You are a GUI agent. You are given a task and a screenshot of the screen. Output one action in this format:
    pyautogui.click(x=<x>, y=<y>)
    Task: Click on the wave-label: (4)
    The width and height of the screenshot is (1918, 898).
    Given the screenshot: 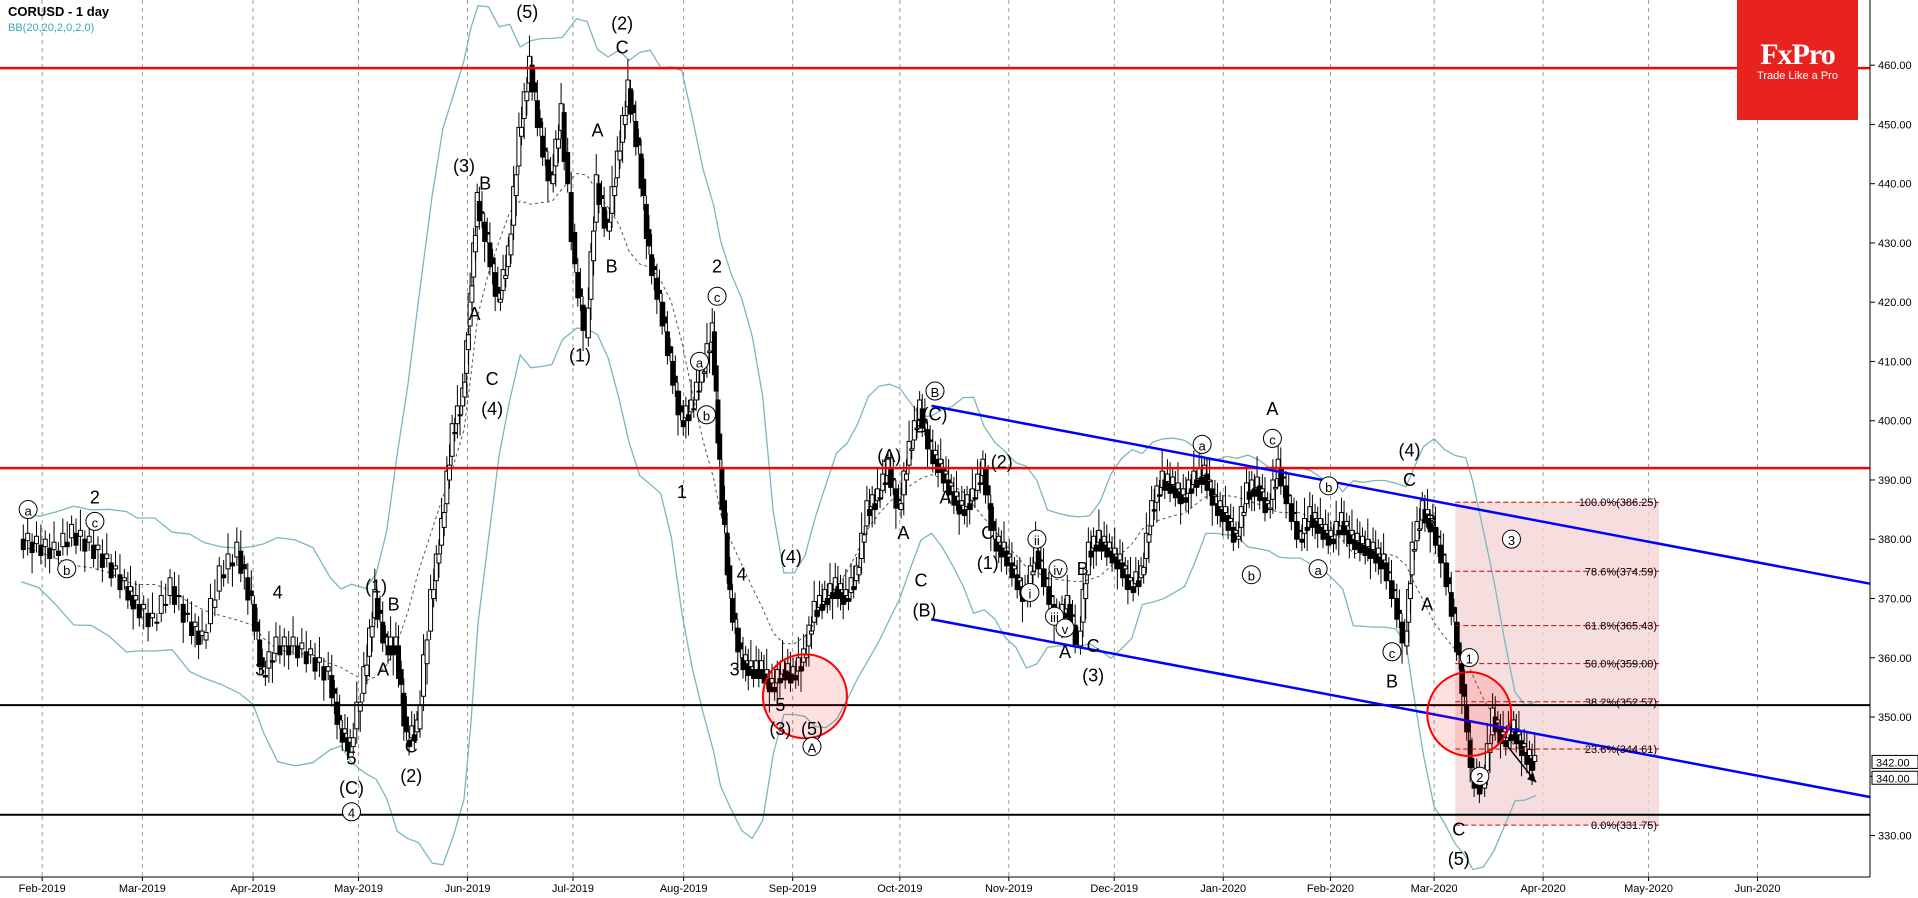 What is the action you would take?
    pyautogui.click(x=791, y=557)
    